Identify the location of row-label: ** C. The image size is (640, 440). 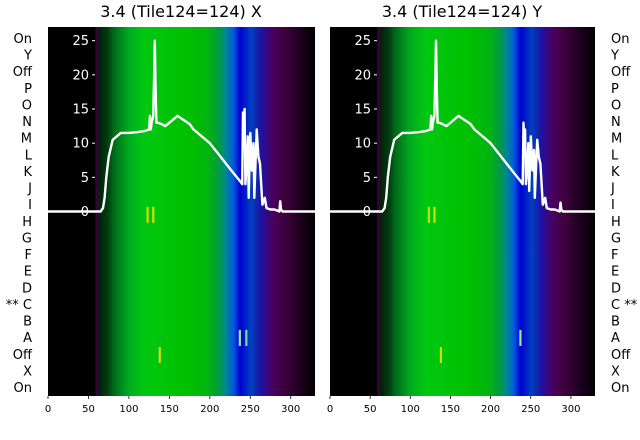
(19, 305).